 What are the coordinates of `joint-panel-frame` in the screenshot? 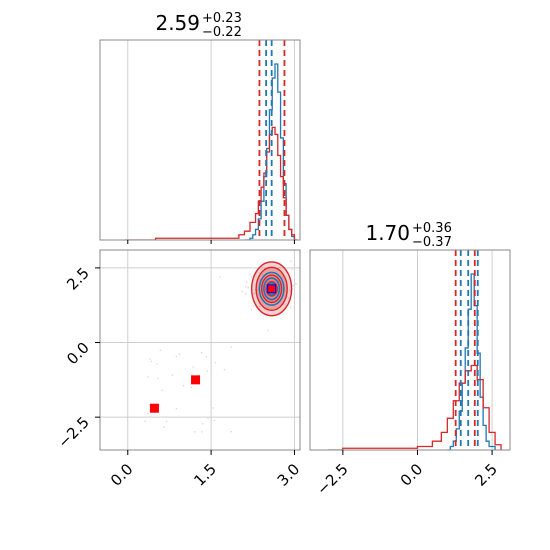 It's located at (200, 350).